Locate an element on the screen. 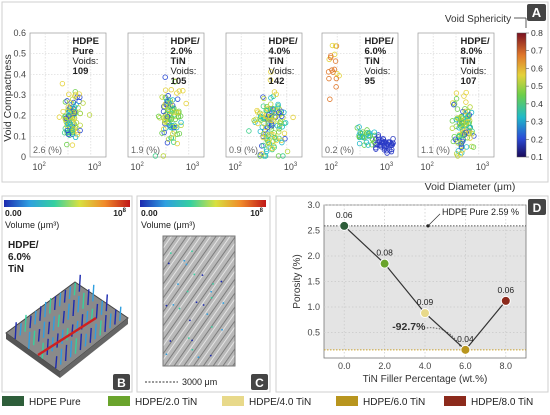 Image resolution: width=550 pixels, height=415 pixels. specimen-block-front is located at coordinates (94, 348).